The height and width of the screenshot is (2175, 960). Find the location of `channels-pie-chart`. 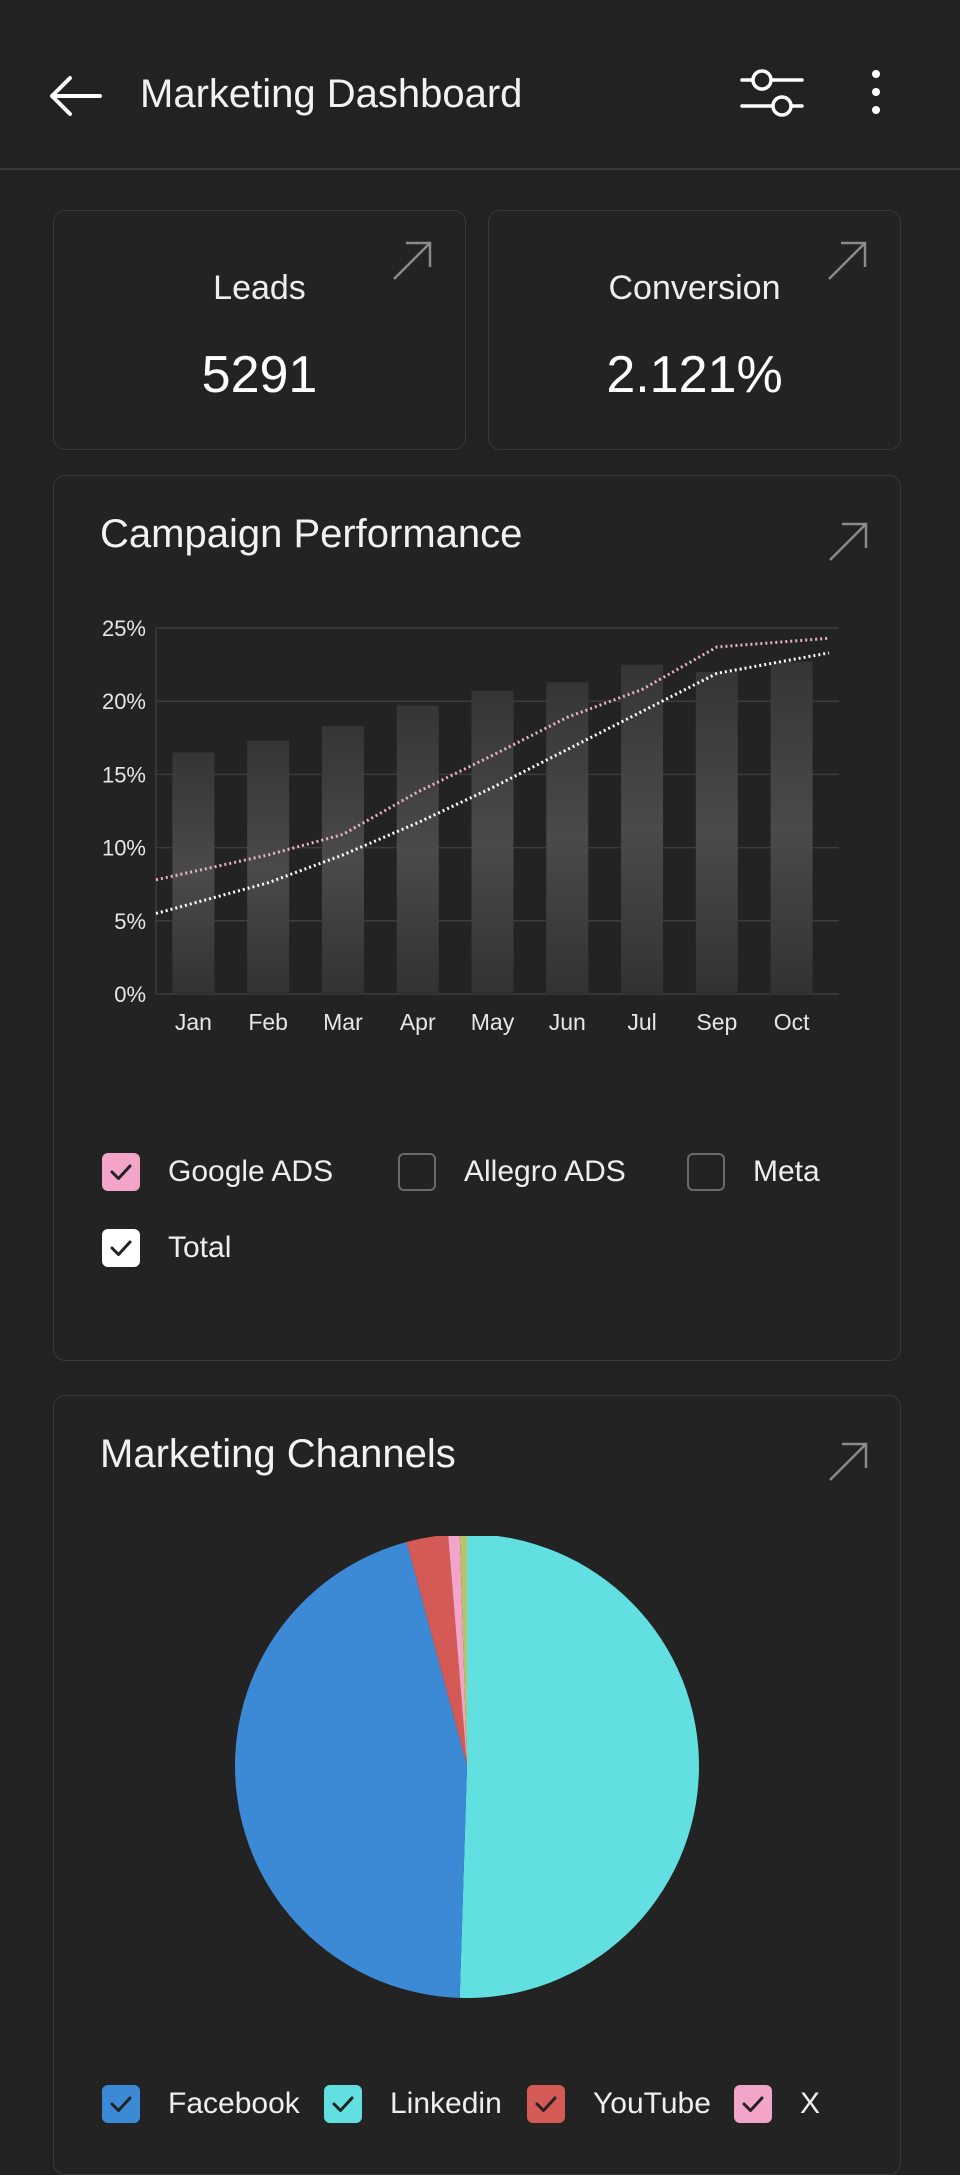

channels-pie-chart is located at coordinates (466, 1767).